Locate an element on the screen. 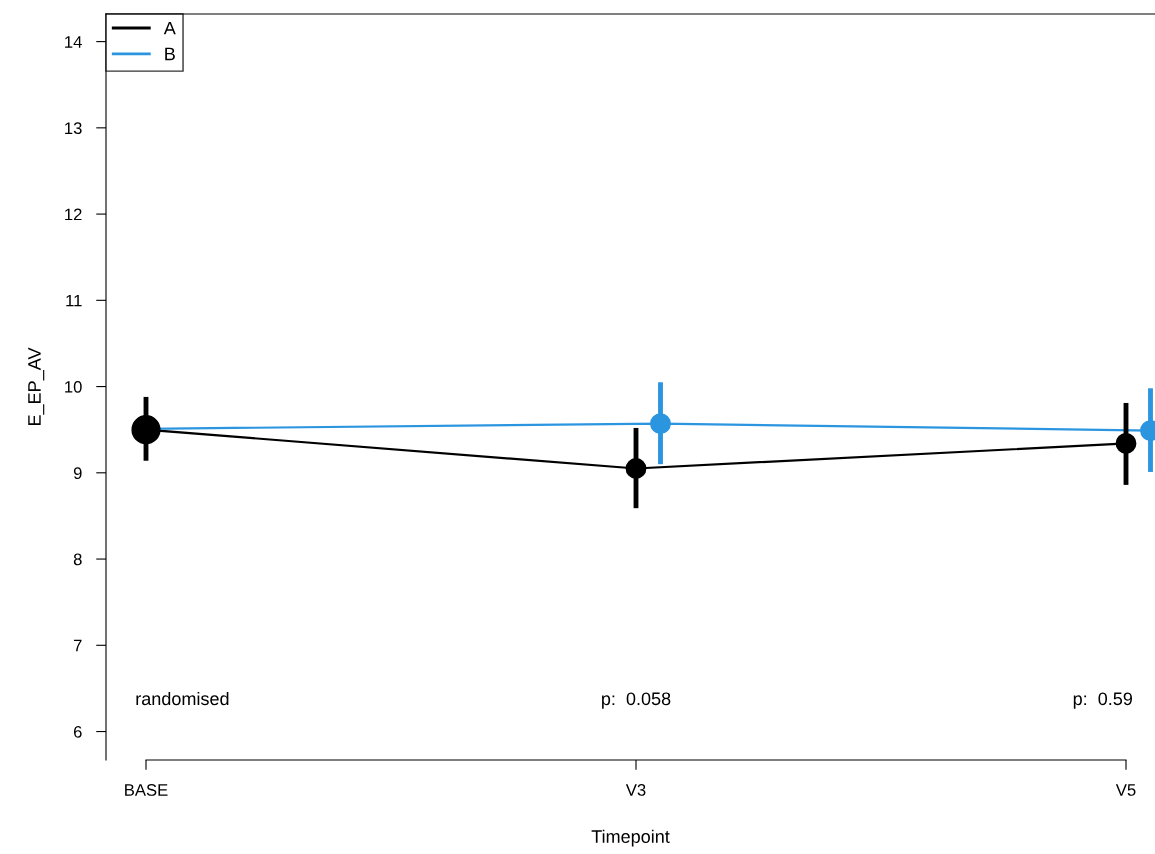  y-tick-label: 7 is located at coordinates (77, 645).